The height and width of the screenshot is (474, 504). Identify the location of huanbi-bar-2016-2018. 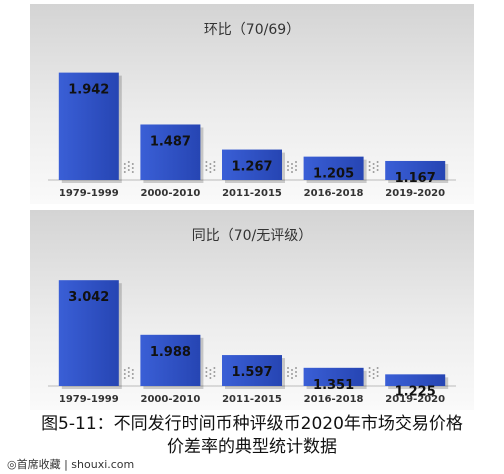
(333, 168).